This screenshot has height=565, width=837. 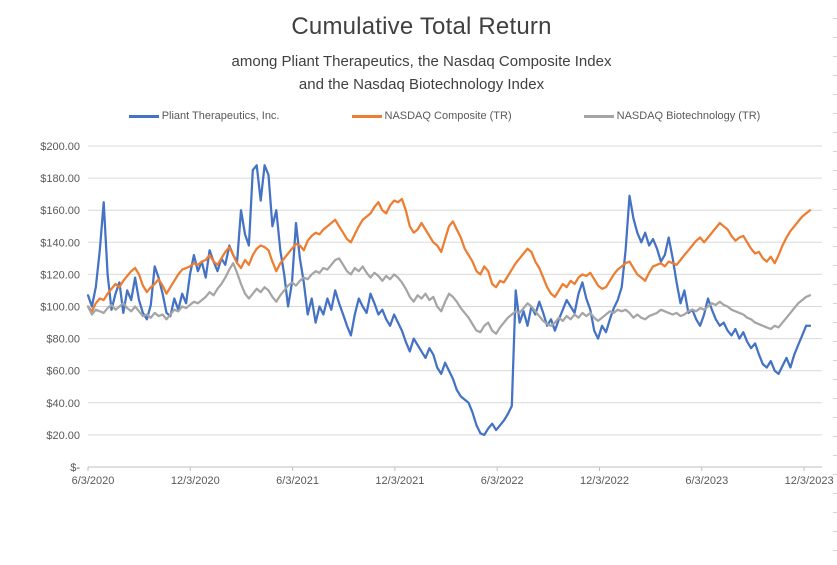 What do you see at coordinates (143, 116) in the screenshot?
I see `legend-line-swatch-blue` at bounding box center [143, 116].